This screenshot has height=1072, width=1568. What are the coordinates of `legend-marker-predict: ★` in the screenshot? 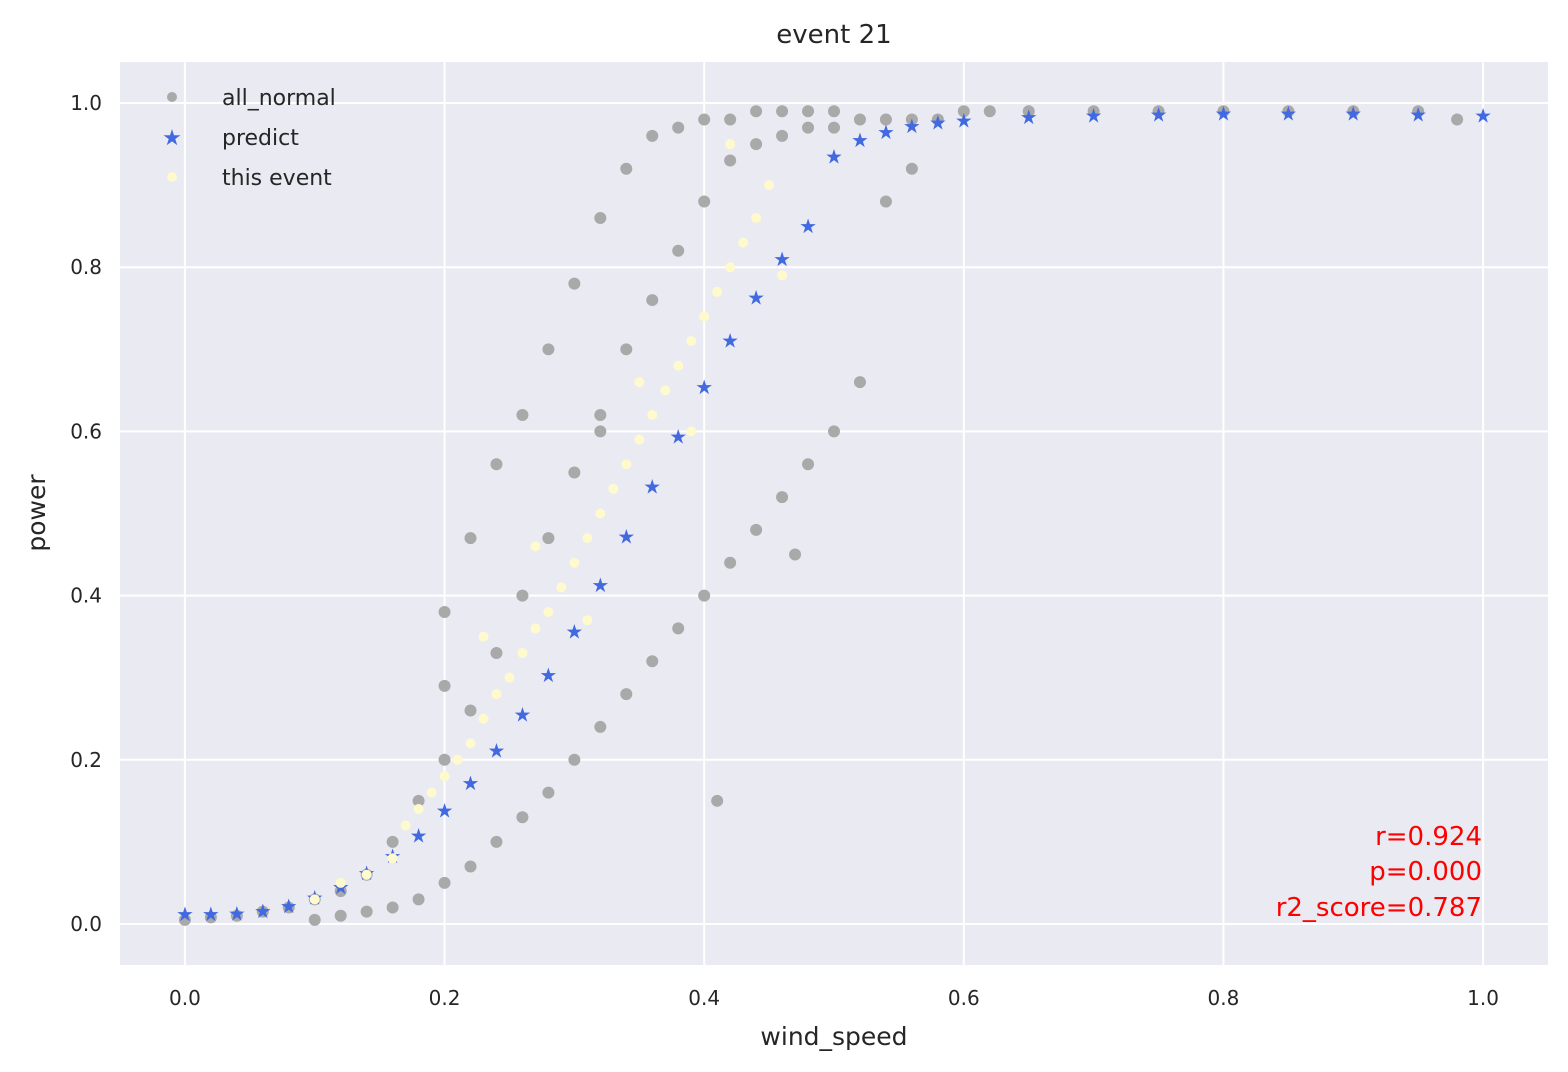 It's located at (172, 138).